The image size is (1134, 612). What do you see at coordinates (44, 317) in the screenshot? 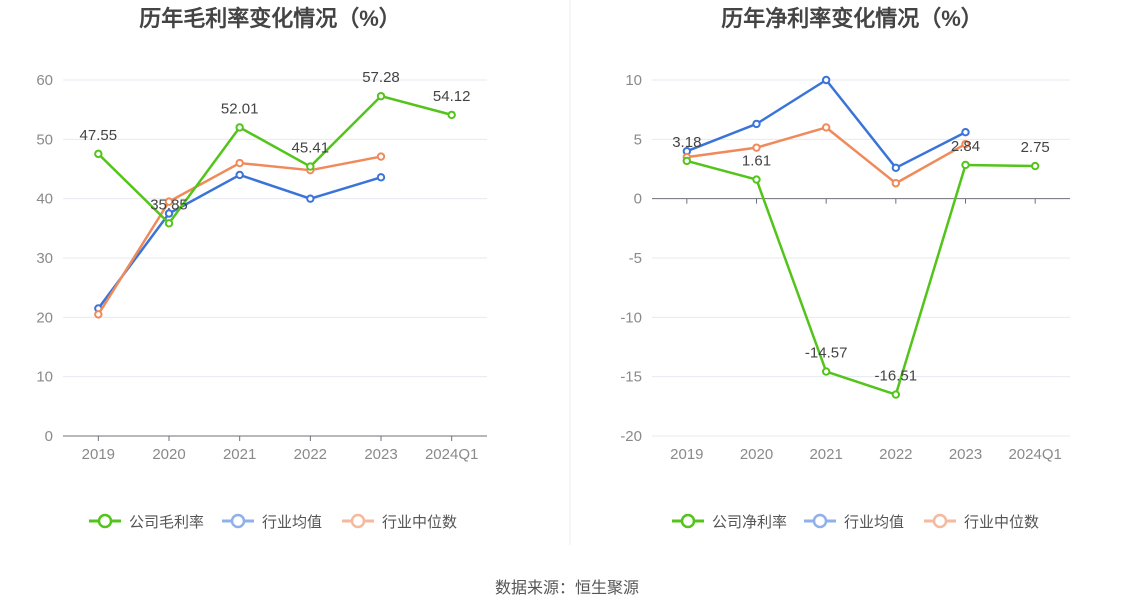
I see `y-tick-label: 20` at bounding box center [44, 317].